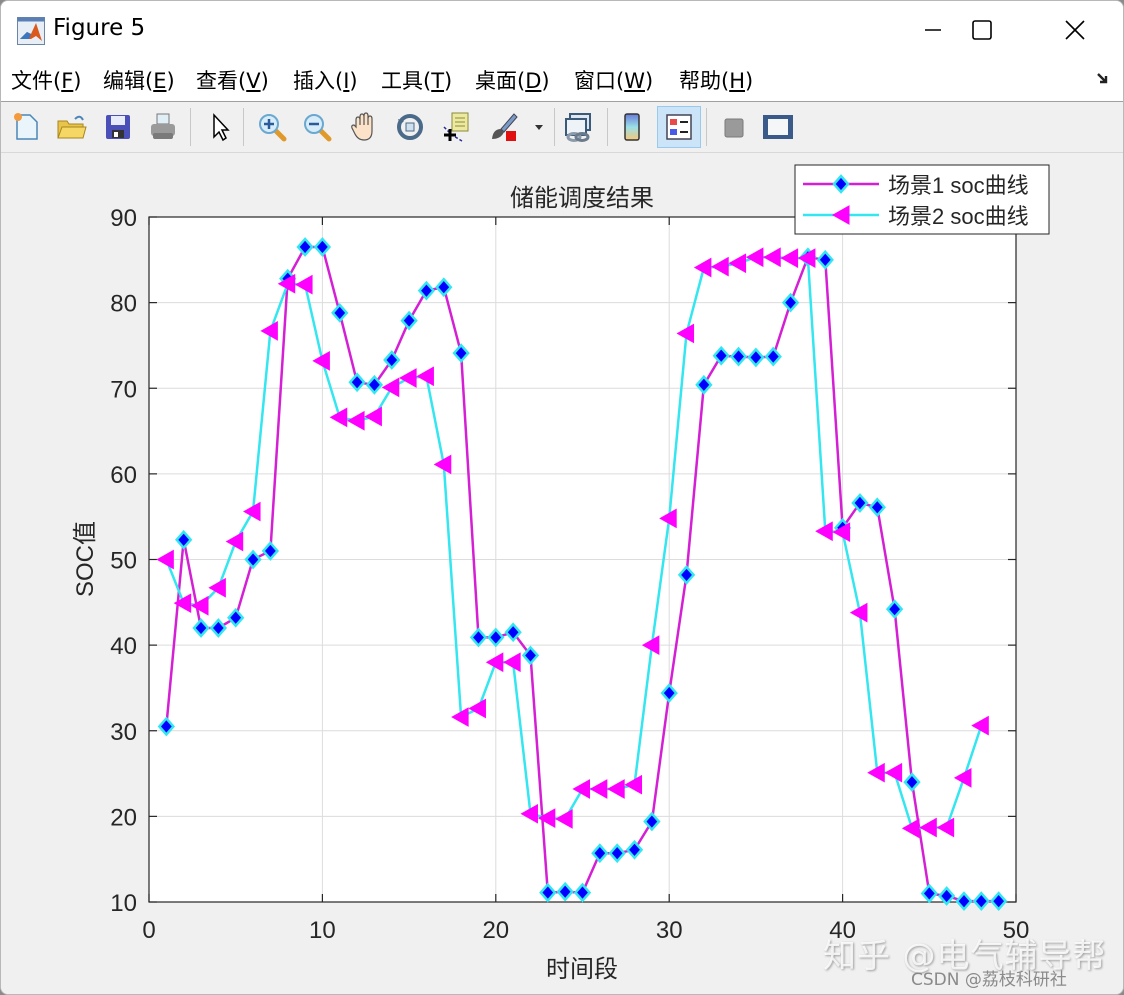 The width and height of the screenshot is (1124, 995). Describe the element at coordinates (26, 127) in the screenshot. I see `new-figure-button` at that location.